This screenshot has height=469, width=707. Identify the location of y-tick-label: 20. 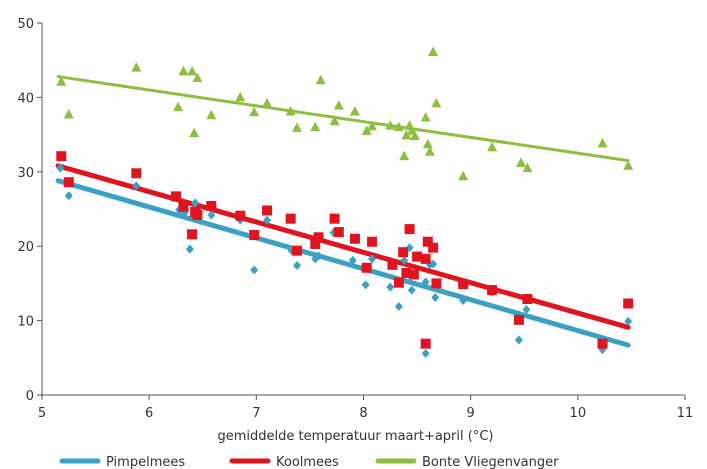
(25, 247).